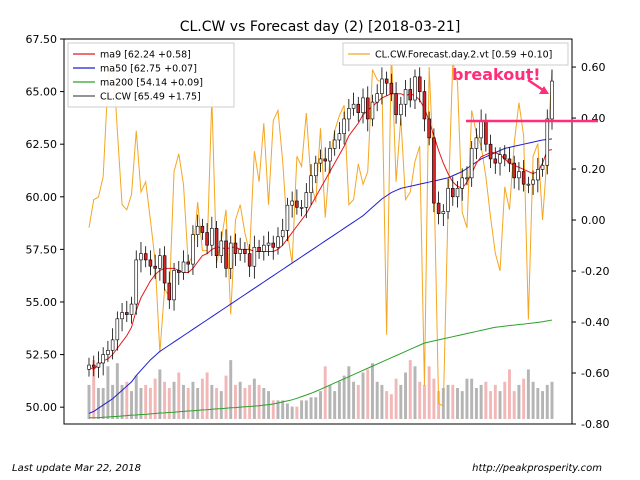 Image resolution: width=640 pixels, height=480 pixels. What do you see at coordinates (593, 169) in the screenshot?
I see `right-tick-label: 0.20` at bounding box center [593, 169].